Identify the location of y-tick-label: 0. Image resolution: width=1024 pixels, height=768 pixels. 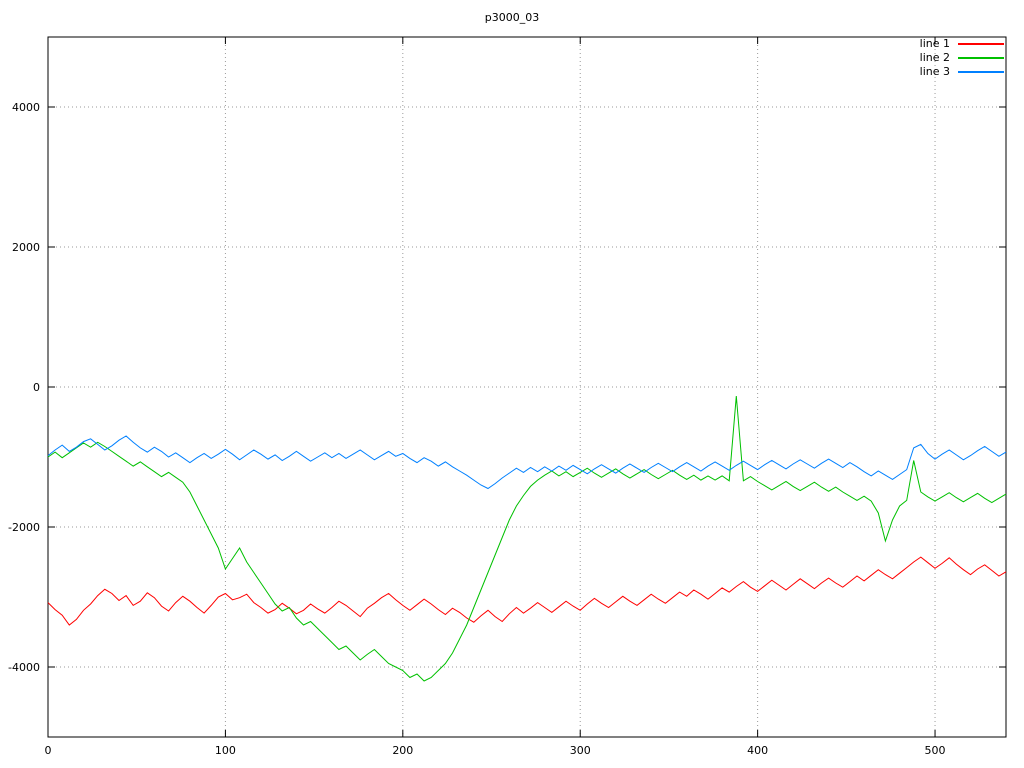
(36, 387).